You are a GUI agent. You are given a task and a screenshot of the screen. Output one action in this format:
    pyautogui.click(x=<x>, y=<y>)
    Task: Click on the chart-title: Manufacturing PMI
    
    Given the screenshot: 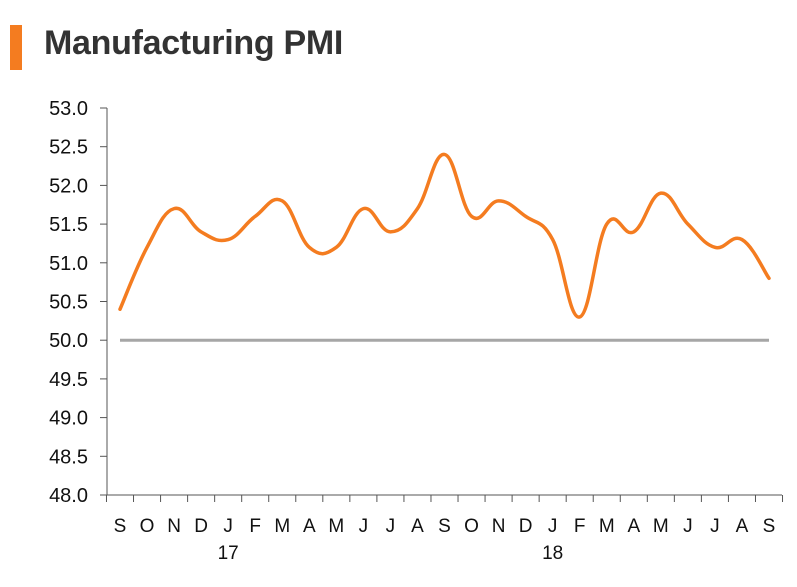 What is the action you would take?
    pyautogui.click(x=194, y=43)
    